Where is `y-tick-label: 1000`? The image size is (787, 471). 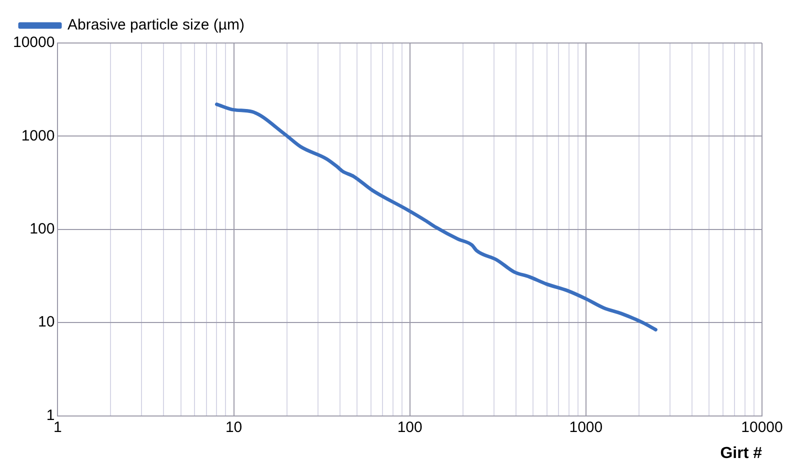 y-tick-label: 1000 is located at coordinates (38, 135).